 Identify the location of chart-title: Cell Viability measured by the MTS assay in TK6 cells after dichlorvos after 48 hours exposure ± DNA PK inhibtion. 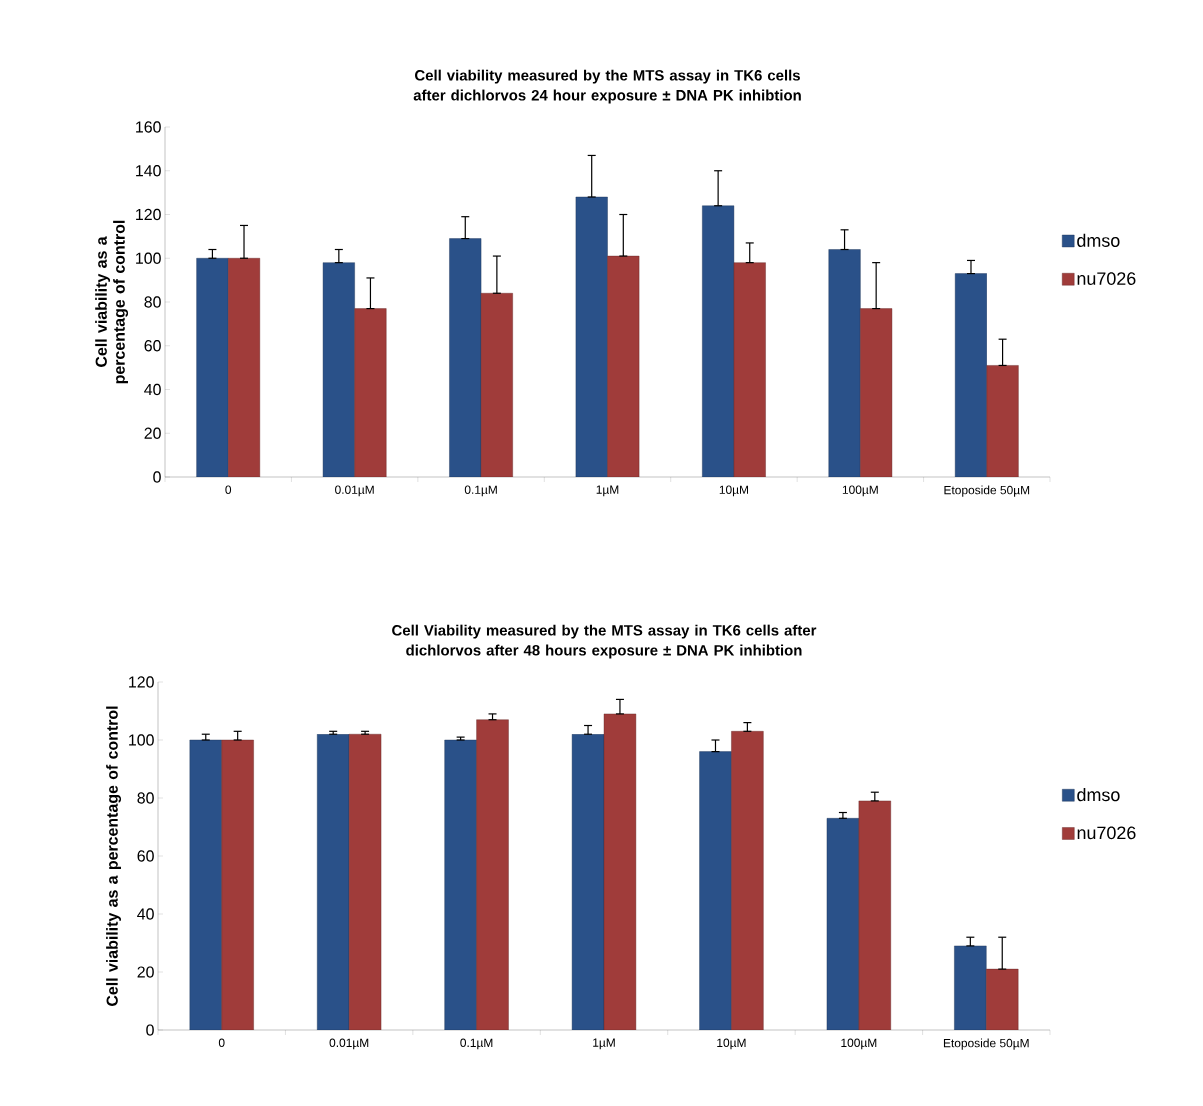
(604, 641).